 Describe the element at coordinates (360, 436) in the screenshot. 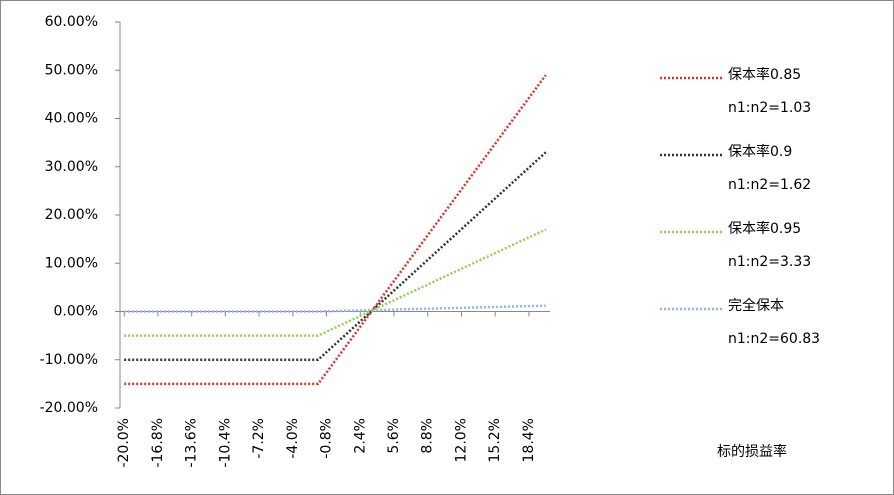

I see `x-tick-label: 2.4%` at that location.